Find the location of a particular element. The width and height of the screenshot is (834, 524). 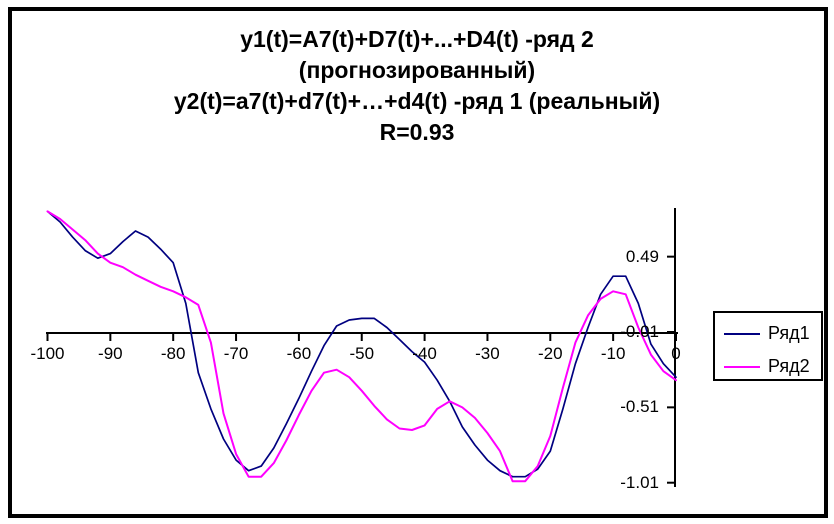

x-tick-label: -100 is located at coordinates (47, 353).